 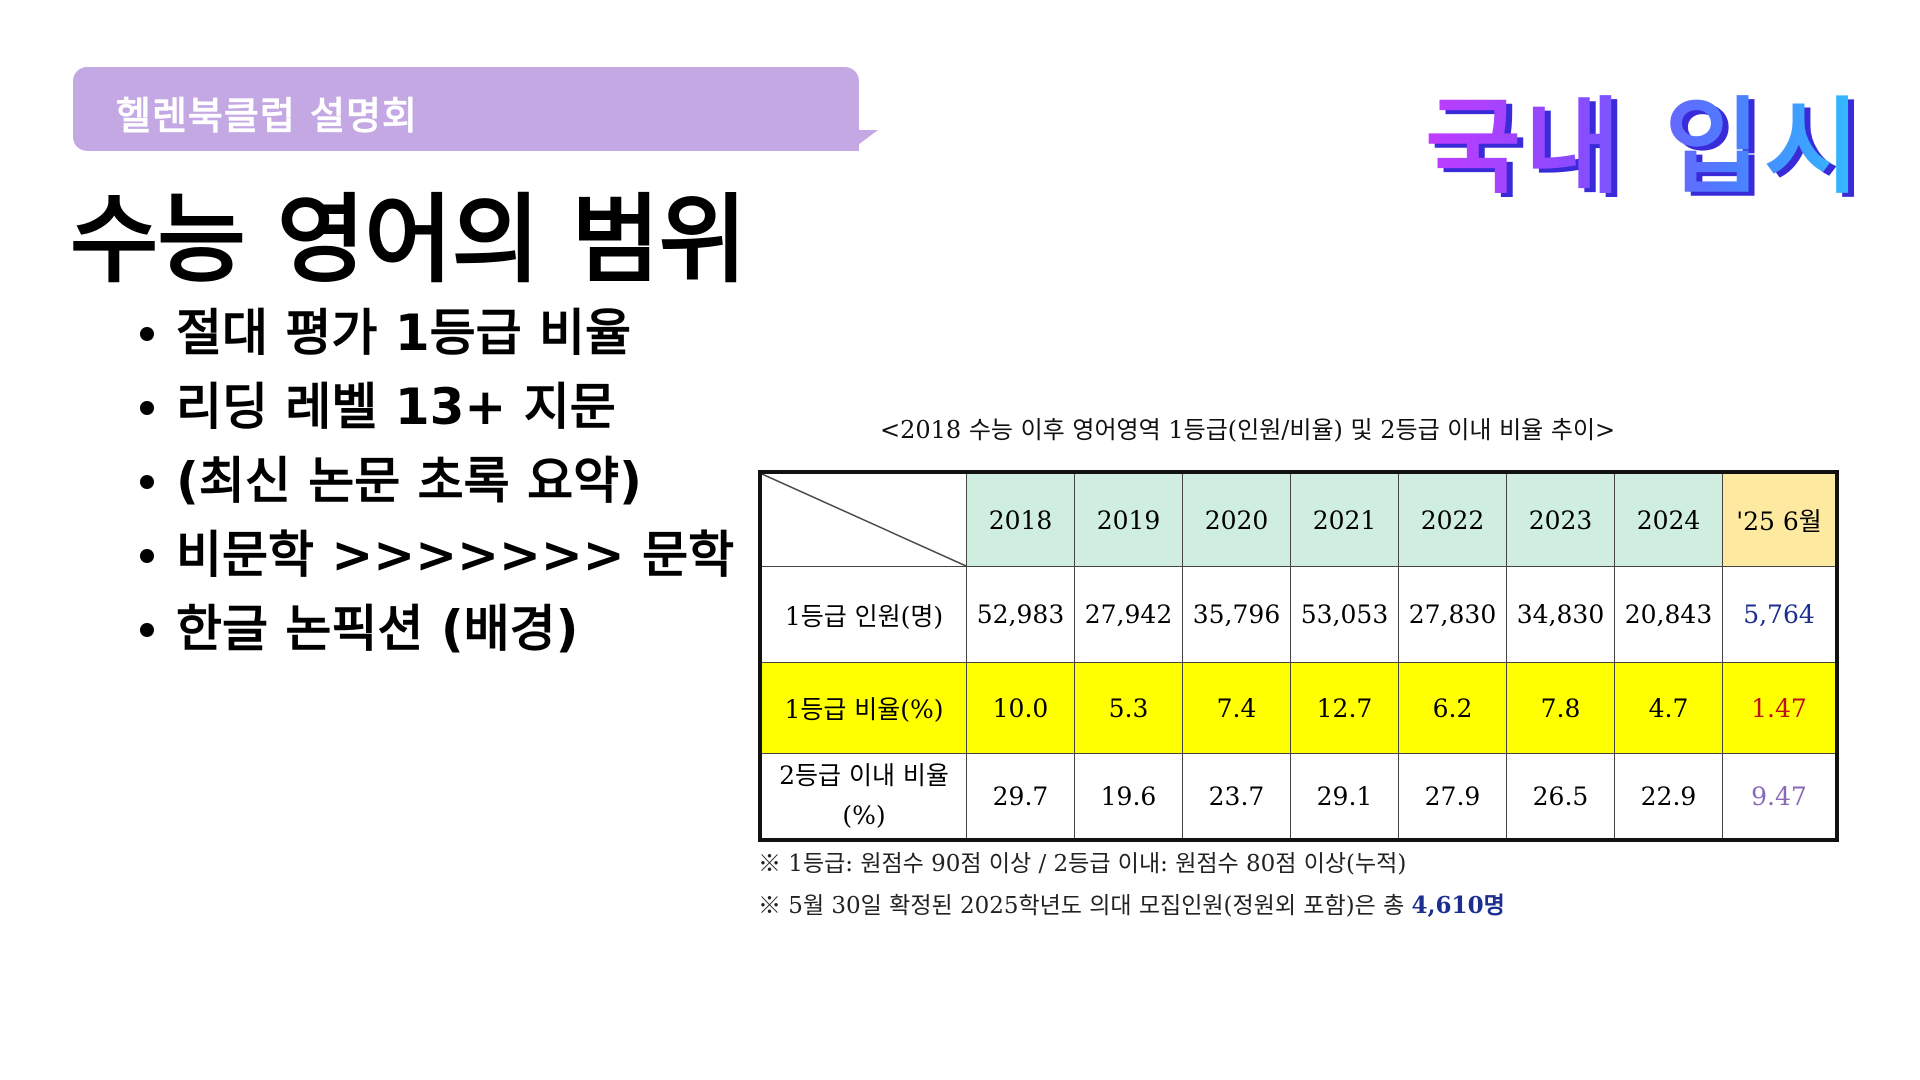 I want to click on table-cell: 5,764, so click(x=1780, y=614).